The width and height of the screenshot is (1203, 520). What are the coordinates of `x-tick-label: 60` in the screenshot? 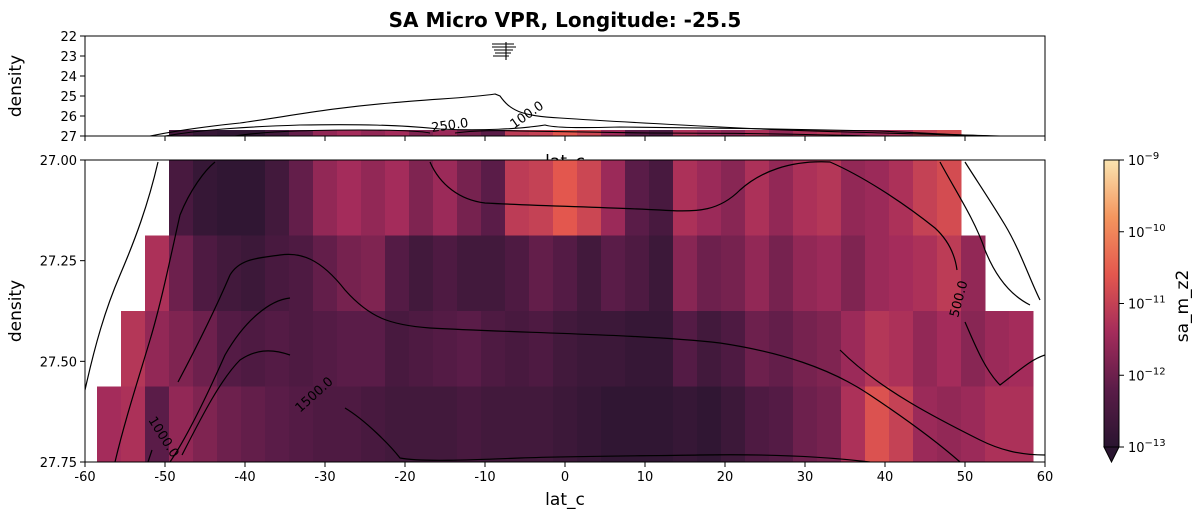 It's located at (1045, 477).